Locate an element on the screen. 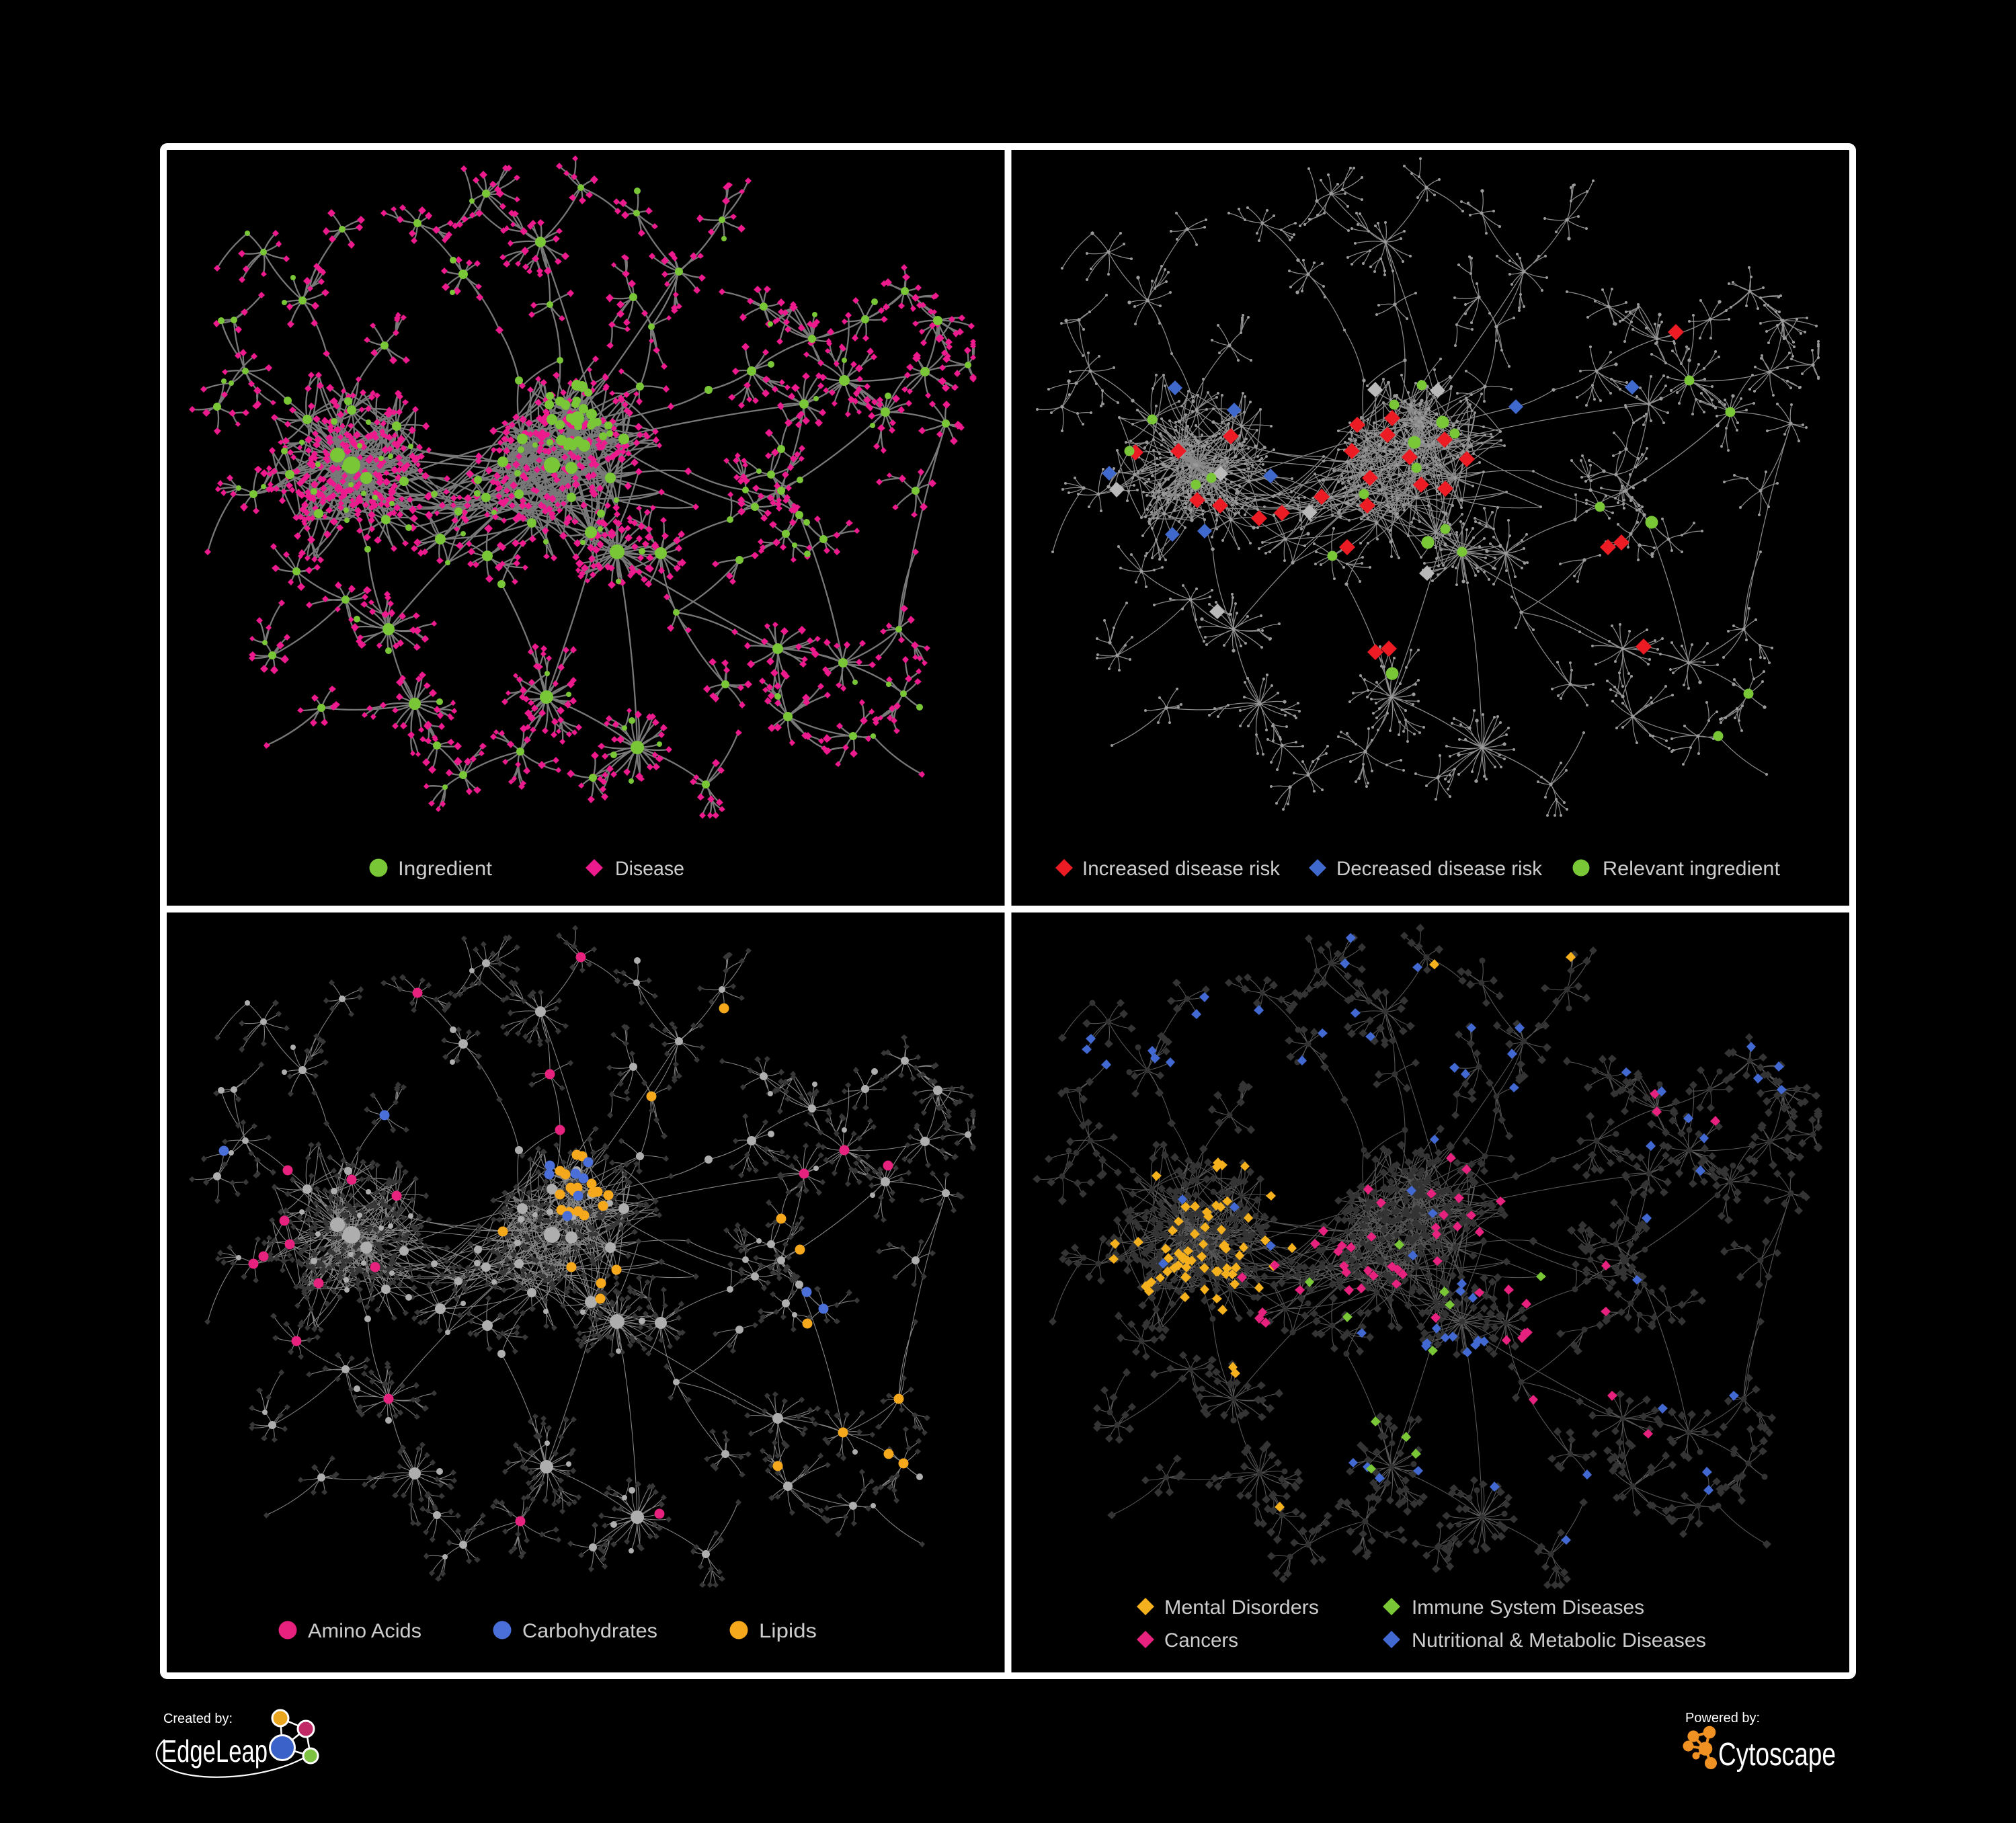 The width and height of the screenshot is (2016, 1823). svg-text: Created by: is located at coordinates (198, 1719).